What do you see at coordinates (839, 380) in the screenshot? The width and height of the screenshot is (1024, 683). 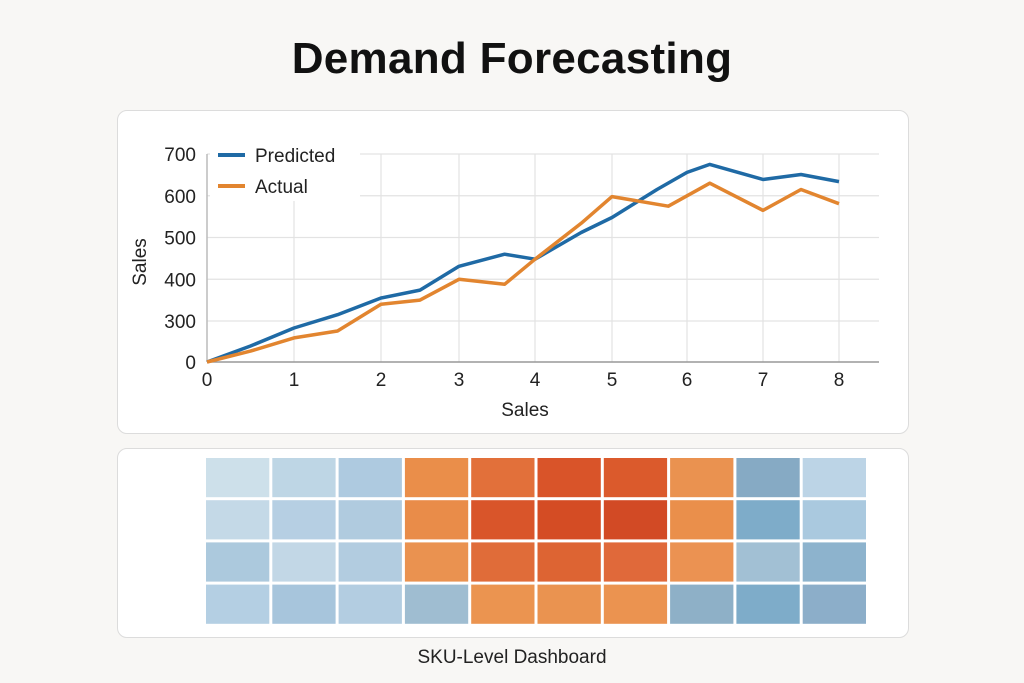 I see `x-tick-label: 8` at bounding box center [839, 380].